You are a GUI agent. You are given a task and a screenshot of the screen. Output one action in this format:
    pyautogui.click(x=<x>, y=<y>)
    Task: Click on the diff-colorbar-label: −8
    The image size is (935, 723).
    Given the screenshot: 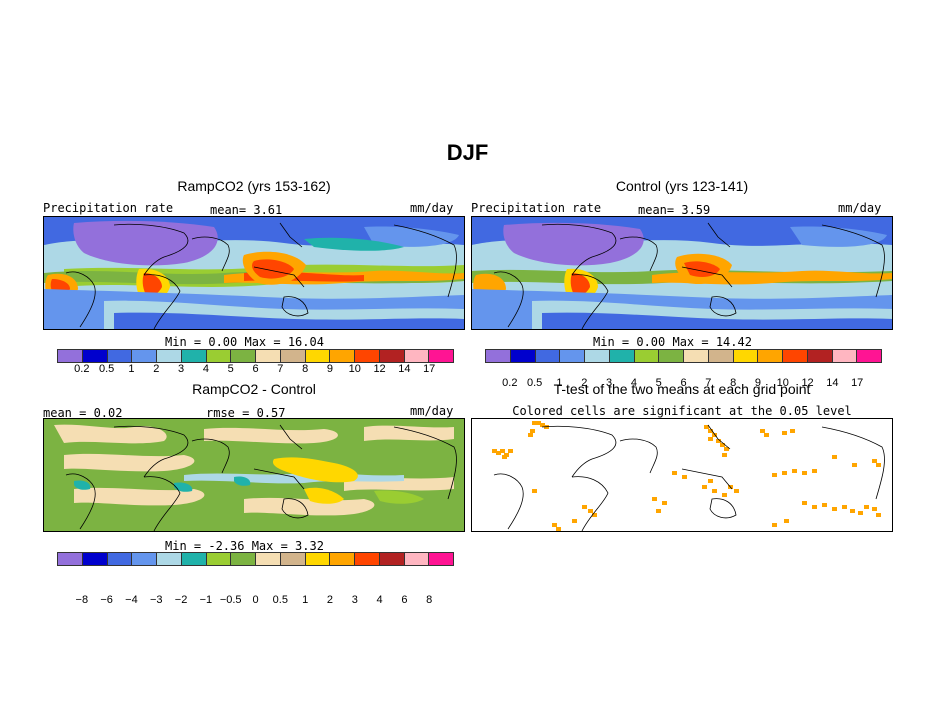 What is the action you would take?
    pyautogui.click(x=82, y=600)
    